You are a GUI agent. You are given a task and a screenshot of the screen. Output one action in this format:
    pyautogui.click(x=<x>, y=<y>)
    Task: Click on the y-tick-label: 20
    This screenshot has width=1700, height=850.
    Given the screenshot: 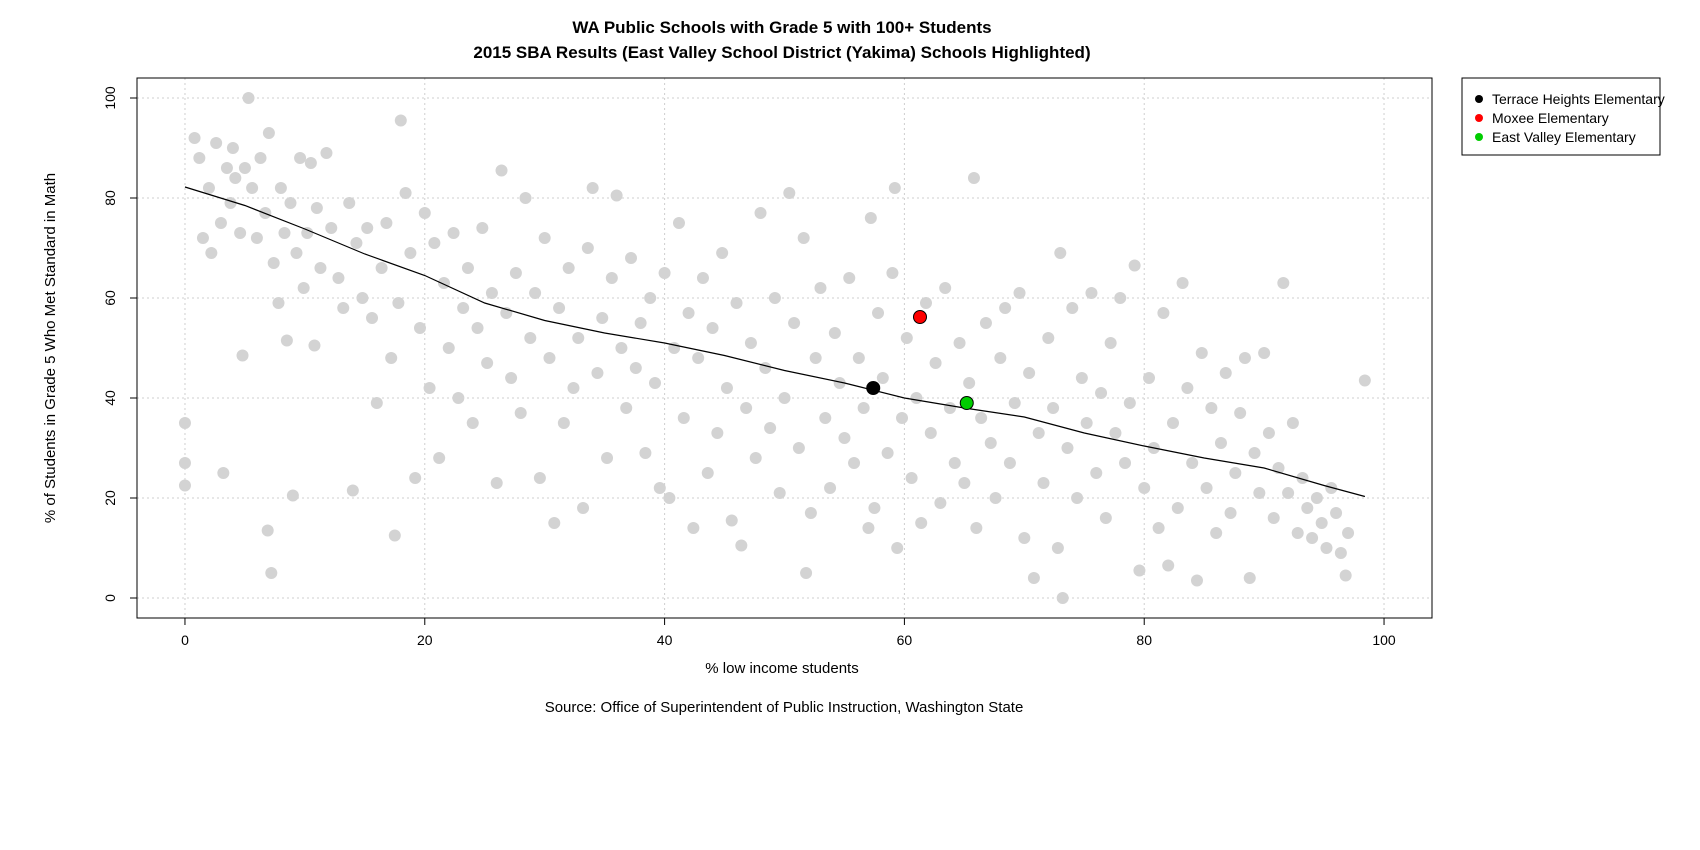 What is the action you would take?
    pyautogui.click(x=110, y=498)
    